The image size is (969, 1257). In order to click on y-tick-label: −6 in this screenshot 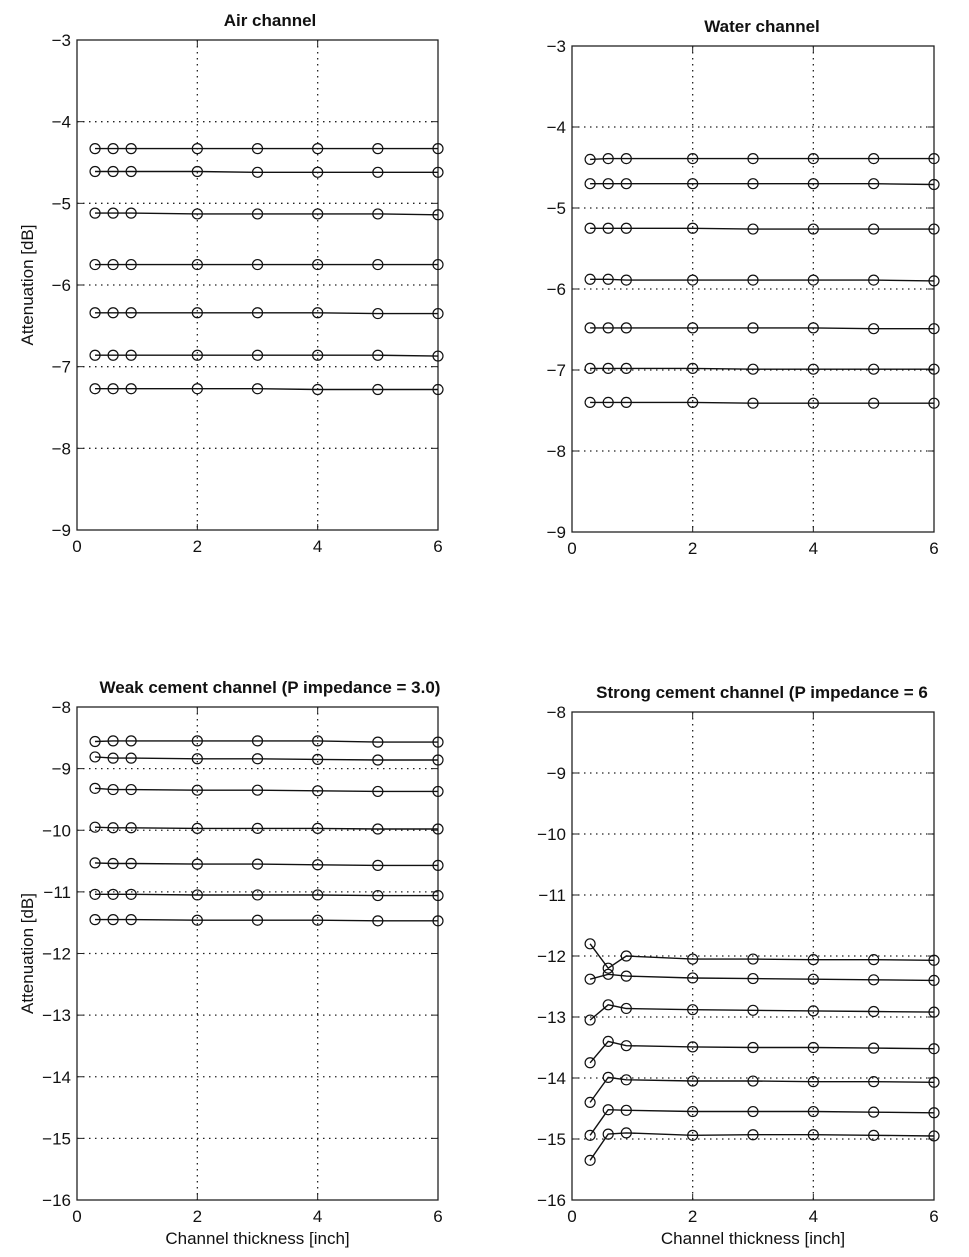, I will do `click(61, 285)`.